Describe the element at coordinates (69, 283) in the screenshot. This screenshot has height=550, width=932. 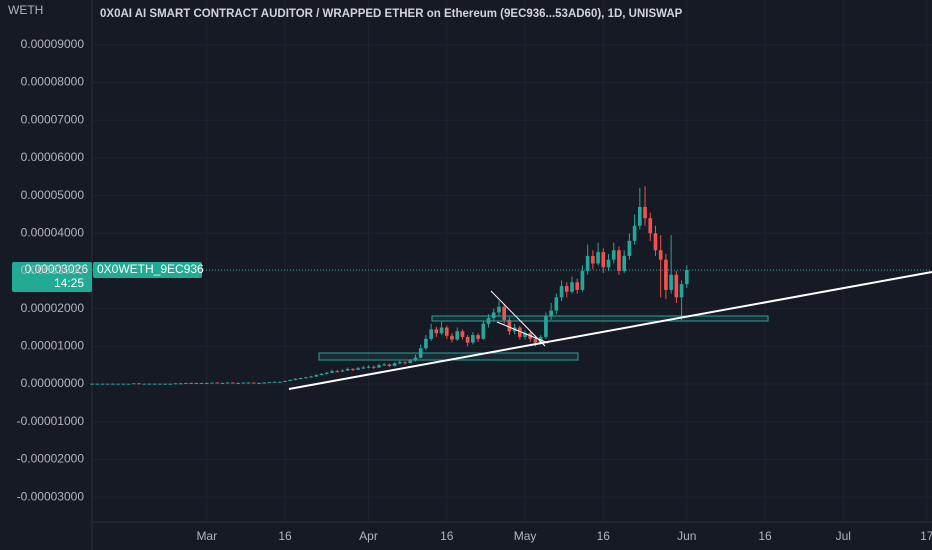
I see `countdown-label: 14:25` at that location.